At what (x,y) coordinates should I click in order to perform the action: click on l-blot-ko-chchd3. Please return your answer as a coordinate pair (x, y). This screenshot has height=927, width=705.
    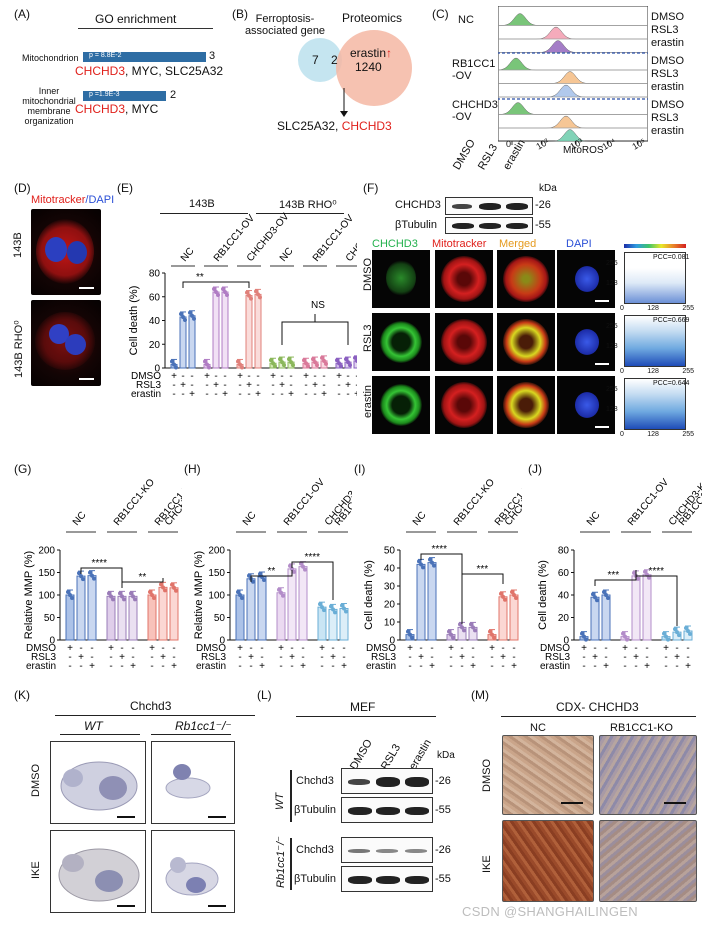
    Looking at the image, I should click on (387, 850).